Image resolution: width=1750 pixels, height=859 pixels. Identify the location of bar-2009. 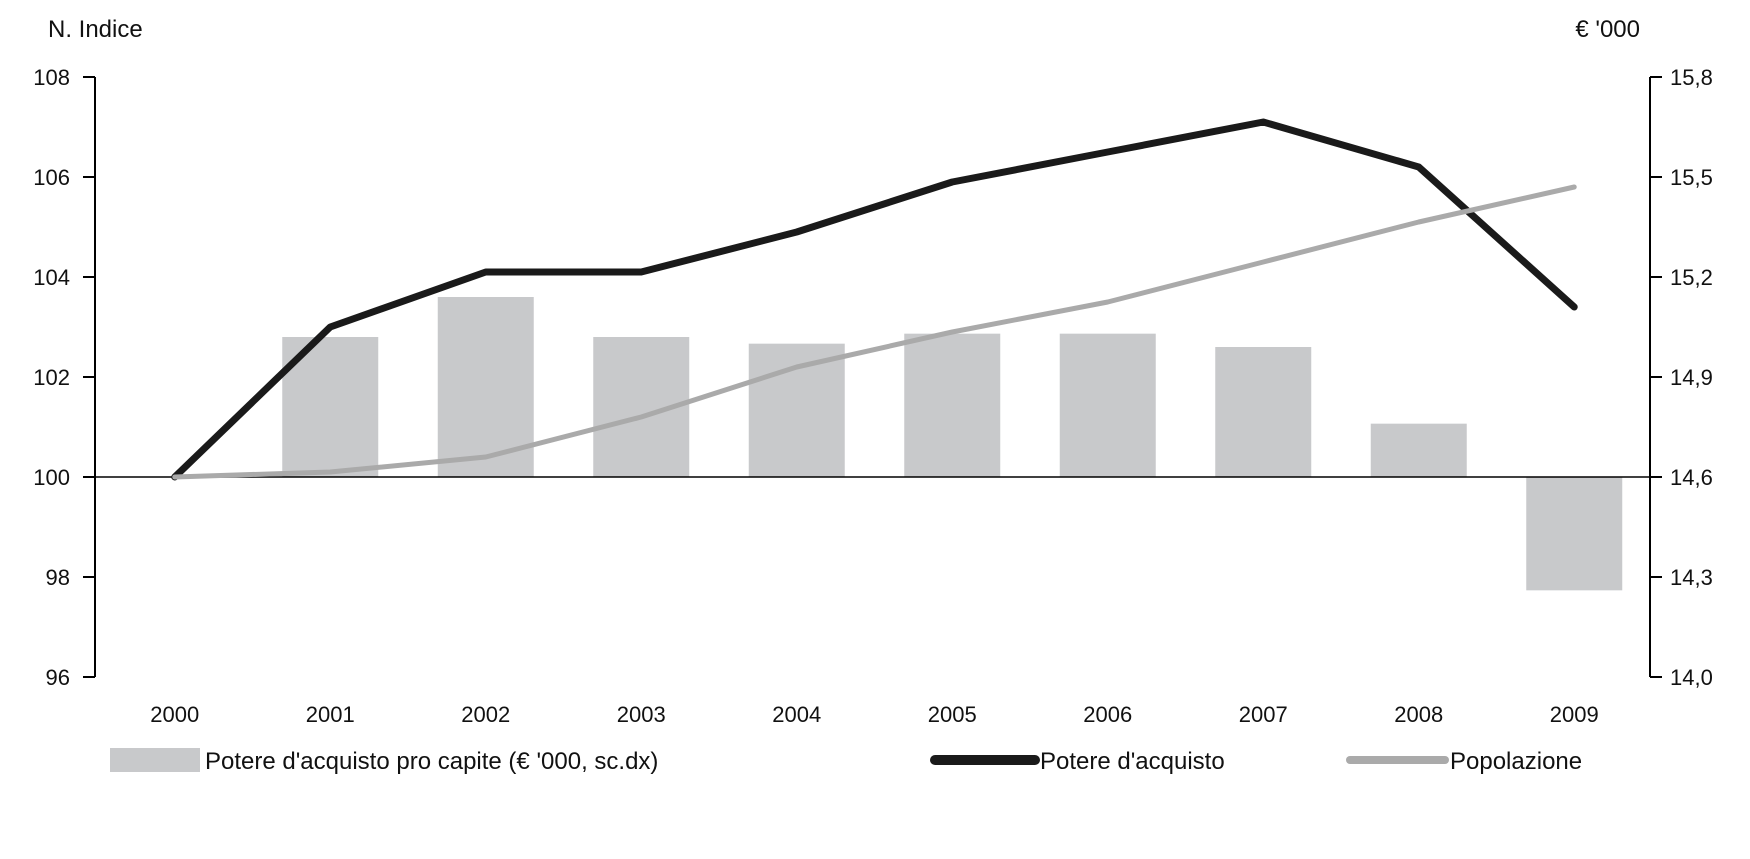
(1574, 534).